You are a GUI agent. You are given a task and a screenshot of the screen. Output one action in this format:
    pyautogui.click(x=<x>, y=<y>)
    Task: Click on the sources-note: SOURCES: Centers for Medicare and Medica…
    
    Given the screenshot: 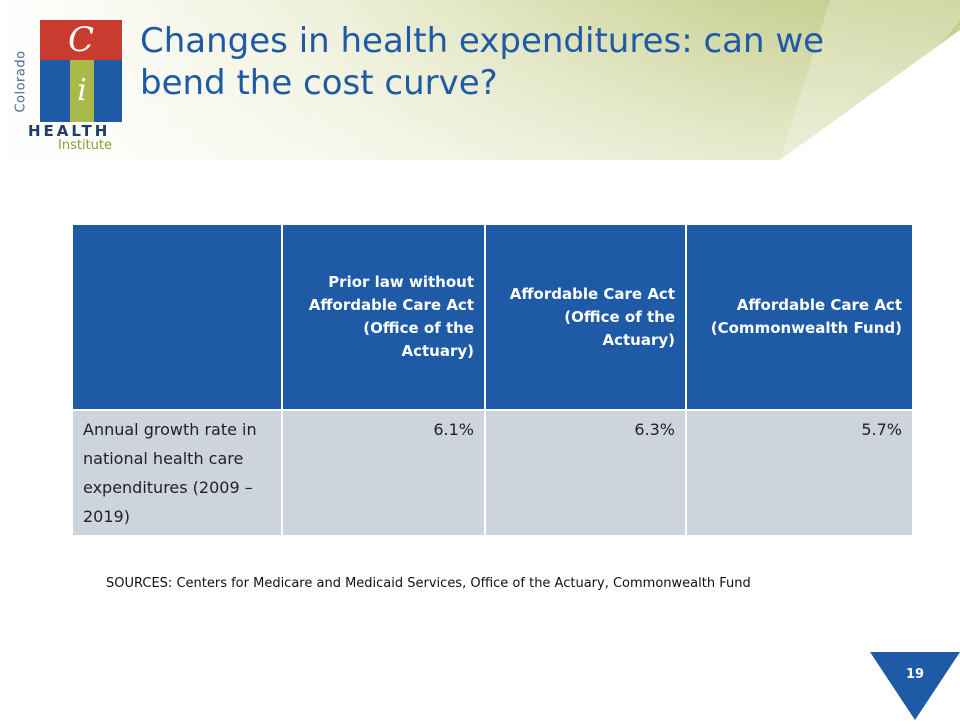 What is the action you would take?
    pyautogui.click(x=428, y=583)
    